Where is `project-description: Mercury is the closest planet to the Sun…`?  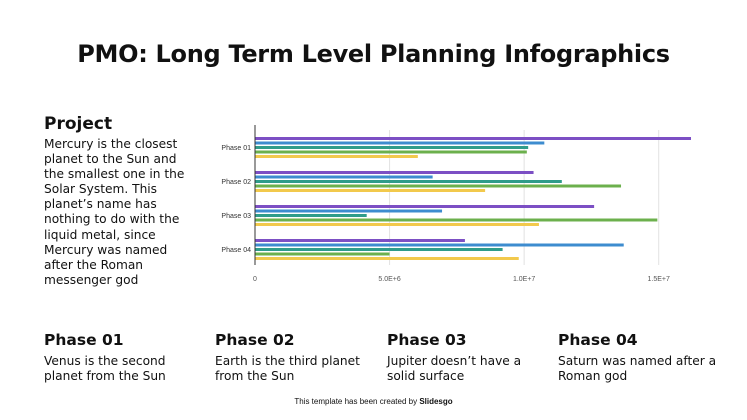 project-description: Mercury is the closest planet to the Sun… is located at coordinates (114, 212).